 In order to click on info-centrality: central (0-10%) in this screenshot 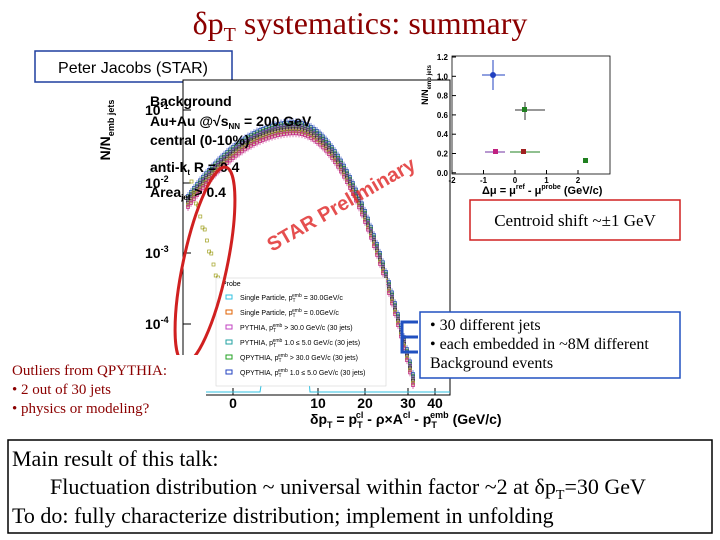, I will do `click(200, 140)`.